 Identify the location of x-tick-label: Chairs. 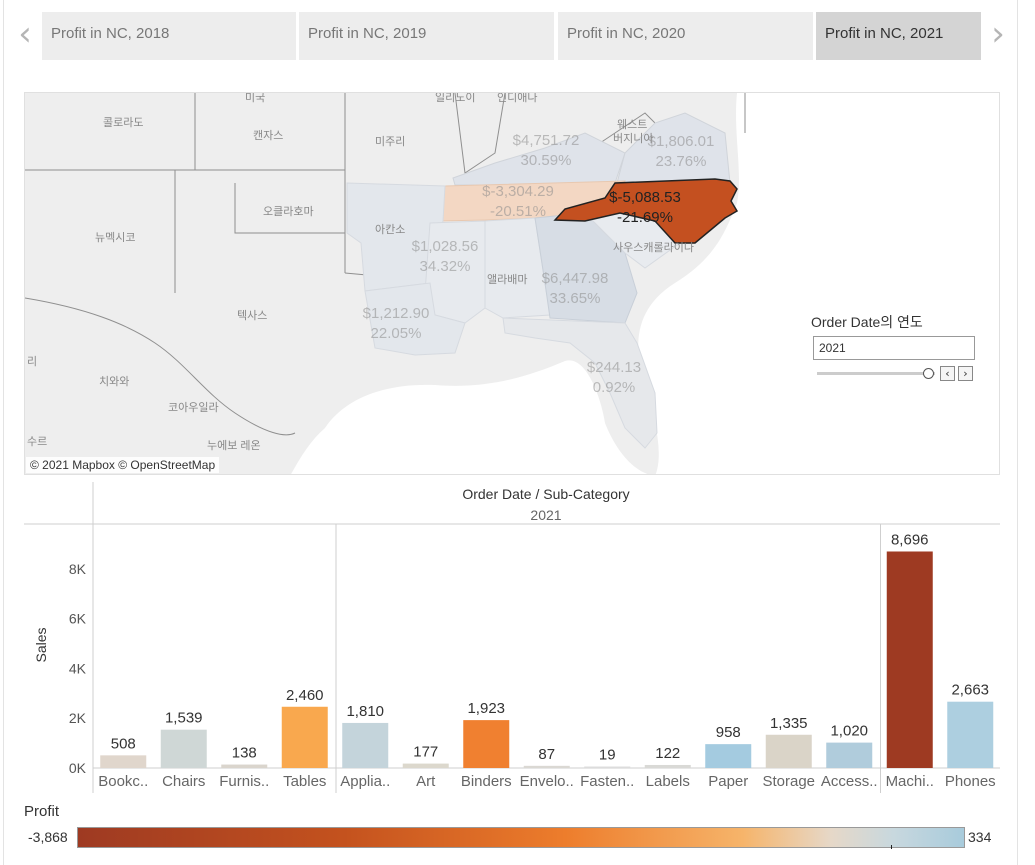
(183, 781).